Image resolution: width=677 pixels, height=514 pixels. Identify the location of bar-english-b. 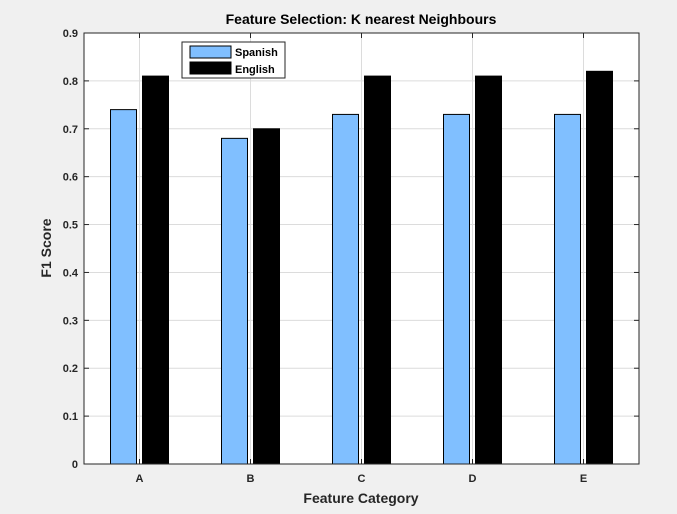
(266, 296).